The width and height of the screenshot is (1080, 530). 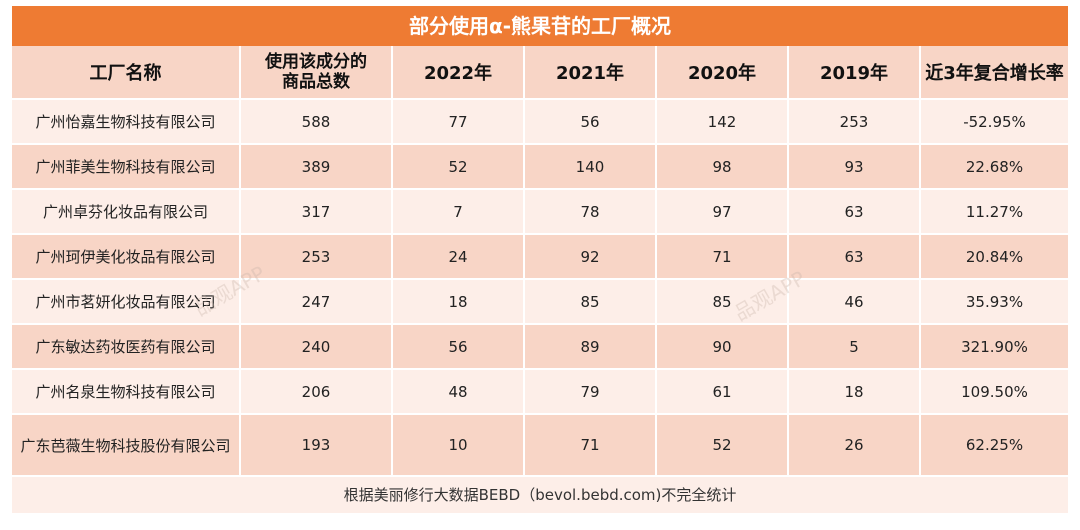 I want to click on table-row: 广州怡嘉生物科技有限公司 588 77 56 142 253 -52.95%, so click(x=540, y=122).